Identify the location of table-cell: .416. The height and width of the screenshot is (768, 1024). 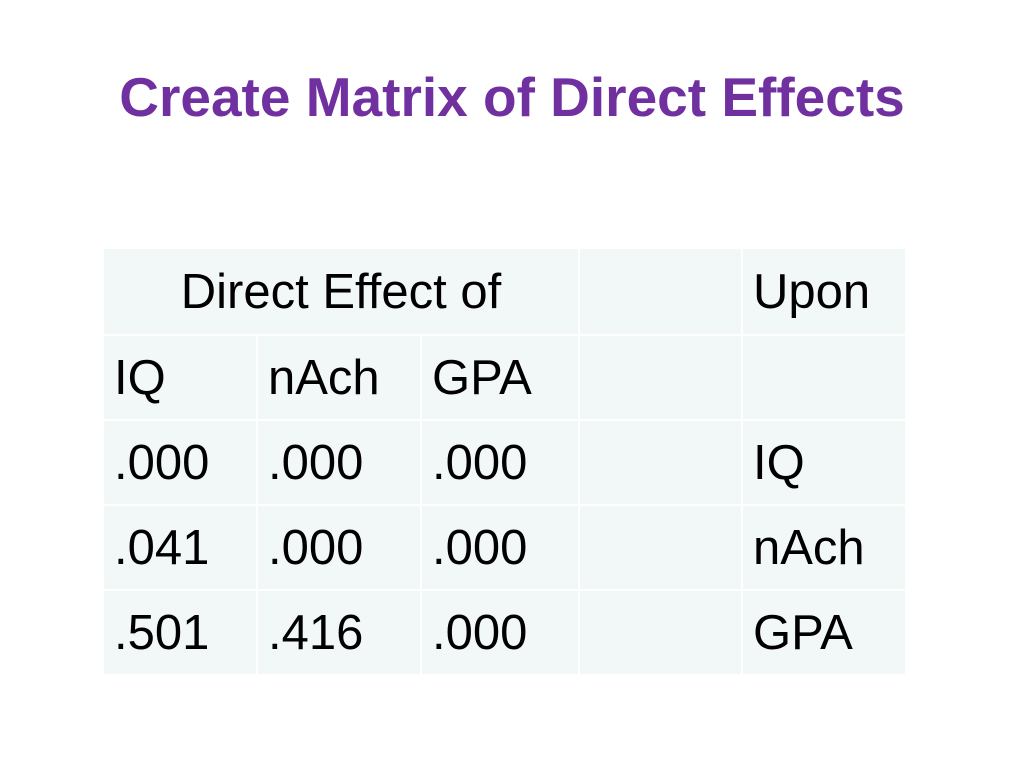
(339, 632).